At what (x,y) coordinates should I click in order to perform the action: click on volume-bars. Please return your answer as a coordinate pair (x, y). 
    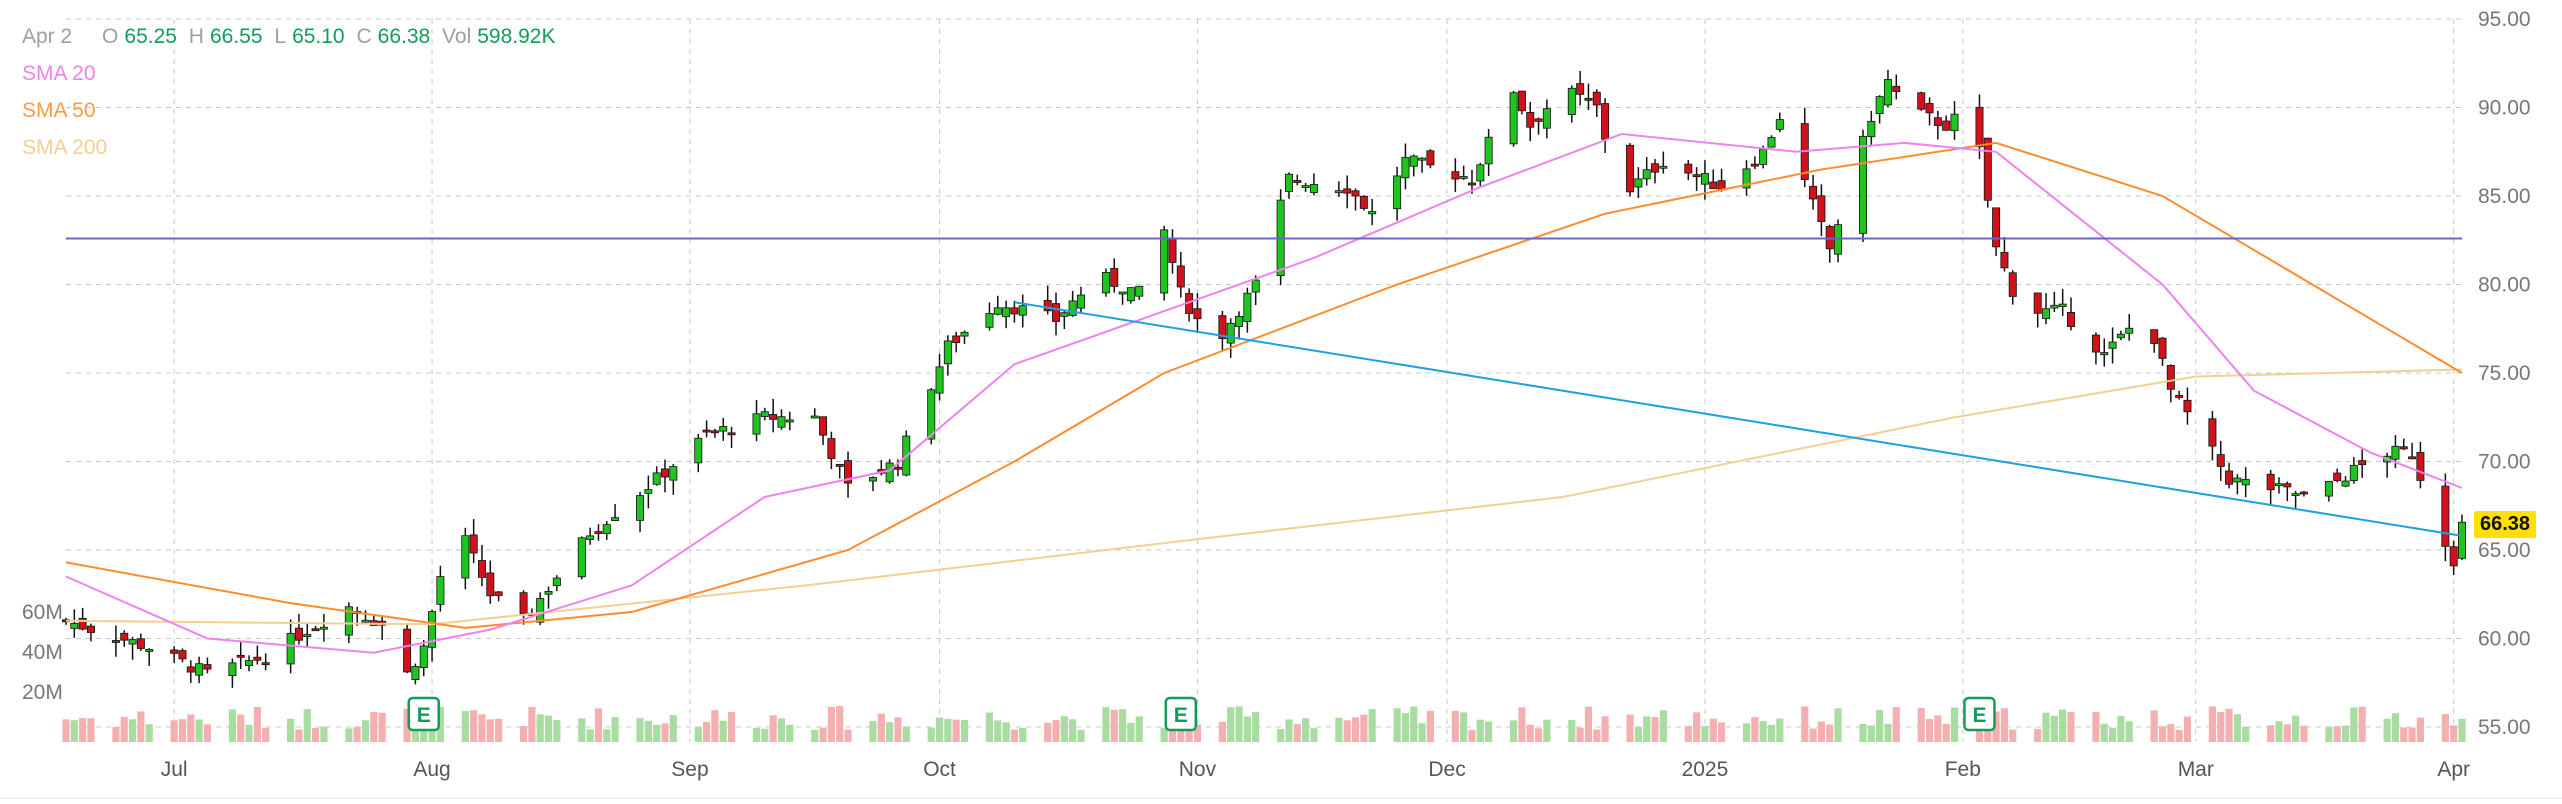
    Looking at the image, I should click on (1264, 724).